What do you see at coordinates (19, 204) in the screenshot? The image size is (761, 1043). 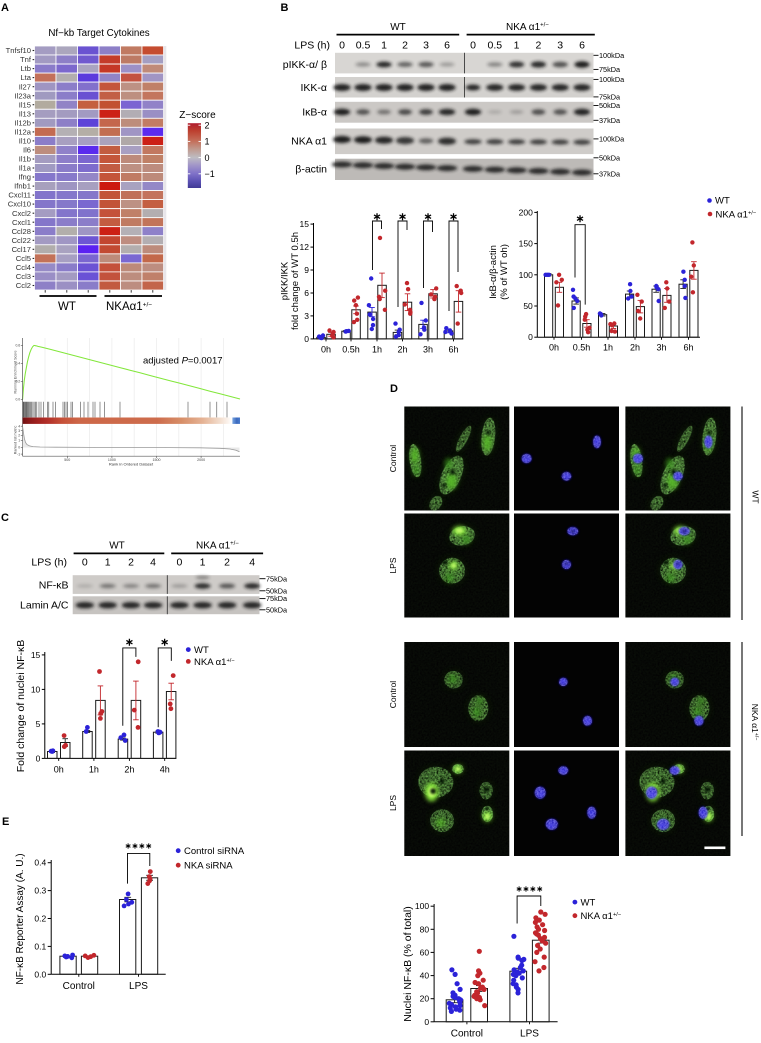 I see `svg-text: Cxcl10` at bounding box center [19, 204].